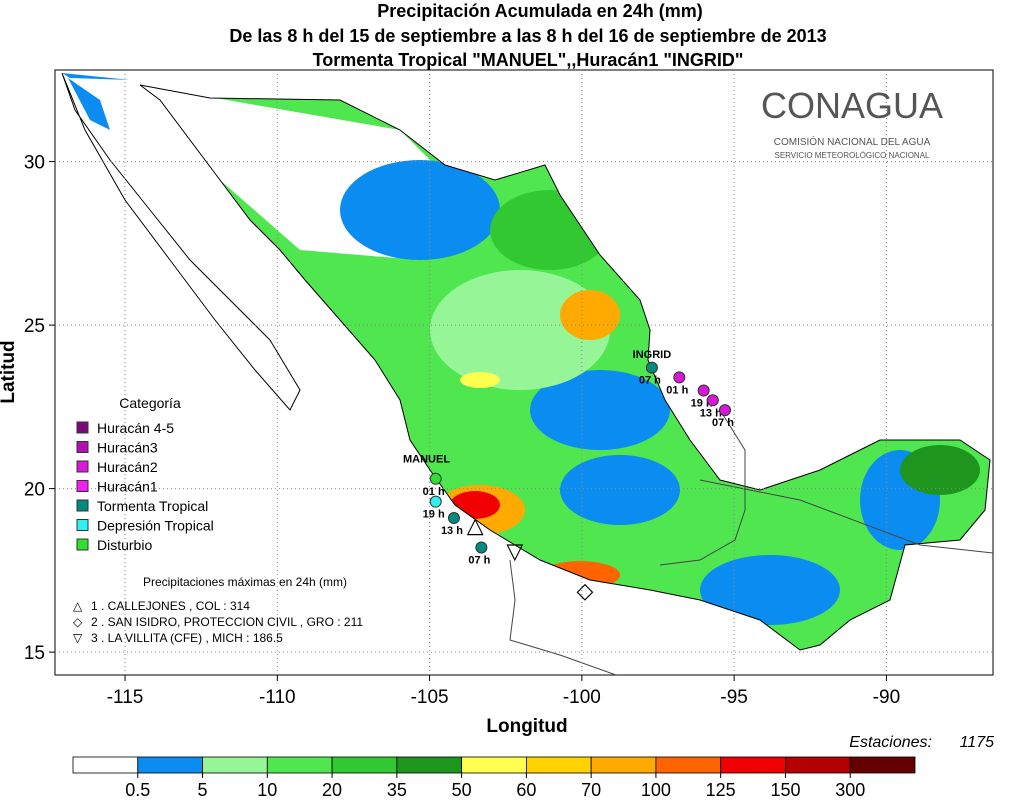 Image resolution: width=1024 pixels, height=805 pixels. I want to click on legend-label: Tormenta Tropical, so click(152, 506).